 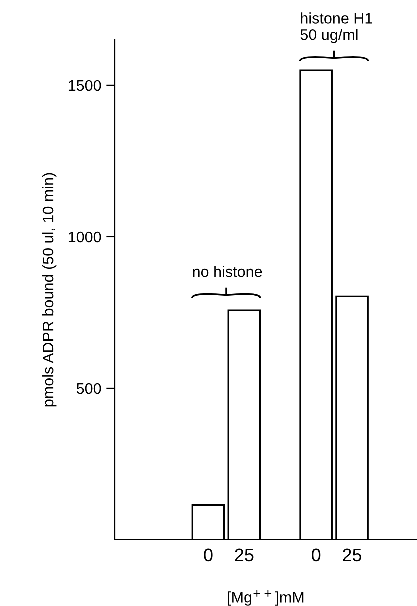 What do you see at coordinates (227, 272) in the screenshot?
I see `annotation: no histone` at bounding box center [227, 272].